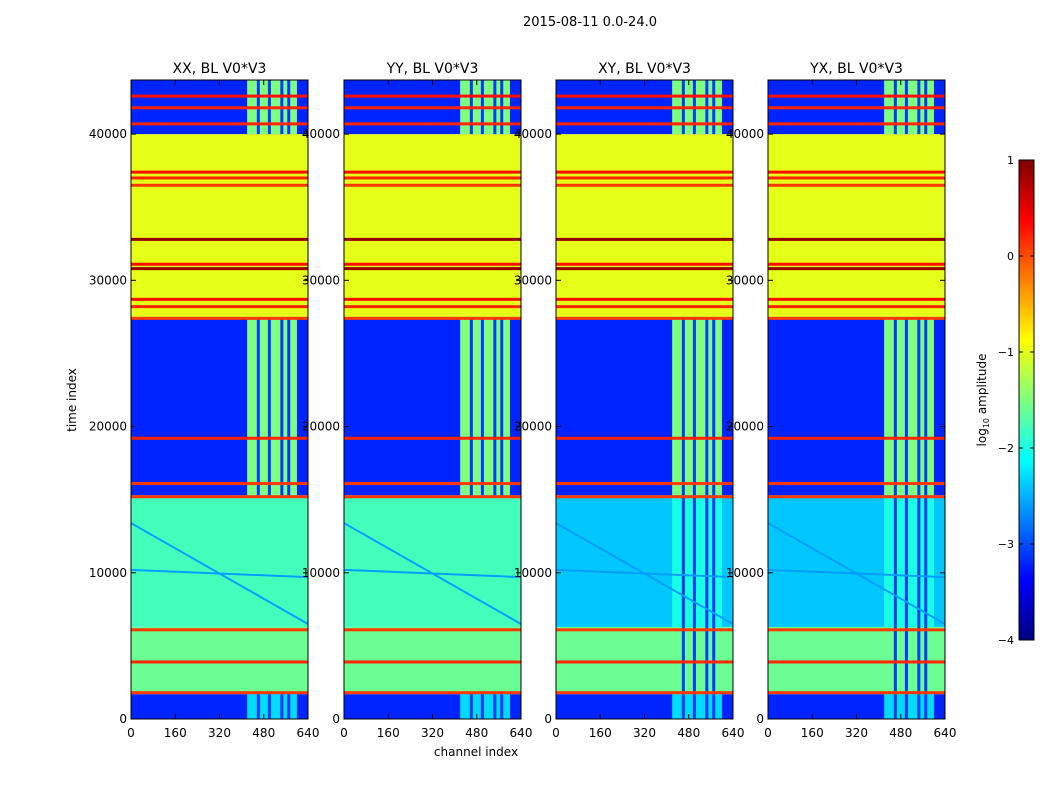 The image size is (1050, 800). Describe the element at coordinates (1010, 160) in the screenshot. I see `colorbar-tick-label: 1` at that location.